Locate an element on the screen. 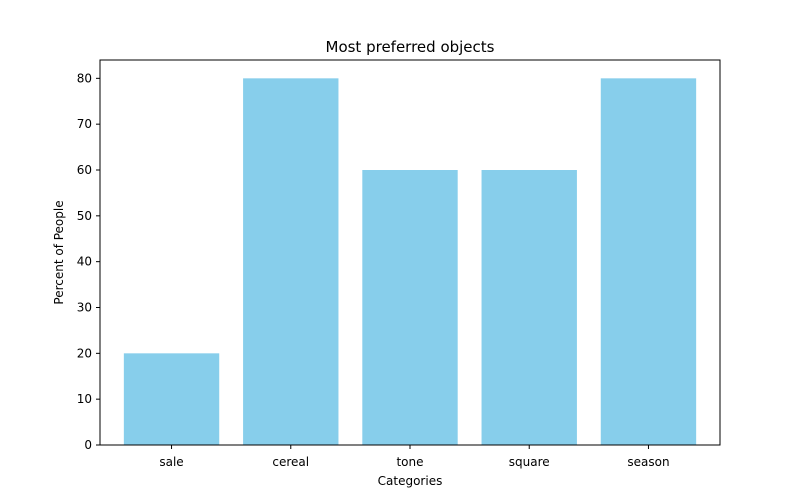  y-axis: 0 10 20 30 40 50 60 70 80 is located at coordinates (88, 261).